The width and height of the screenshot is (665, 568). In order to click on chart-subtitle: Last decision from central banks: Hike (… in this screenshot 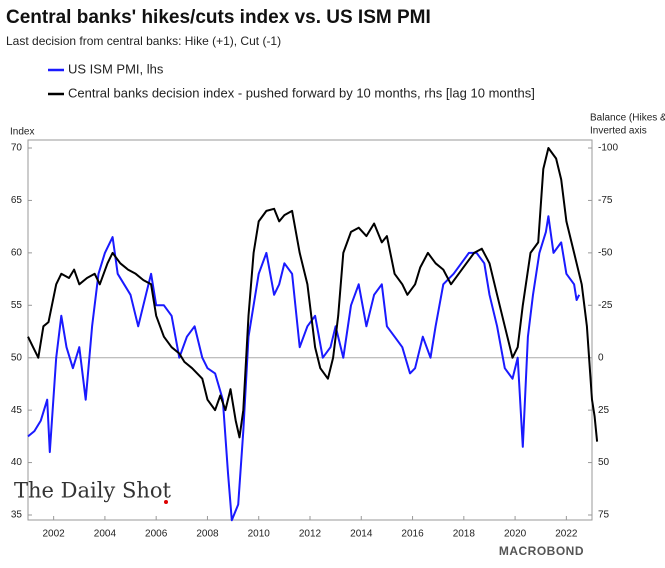, I will do `click(143, 41)`.